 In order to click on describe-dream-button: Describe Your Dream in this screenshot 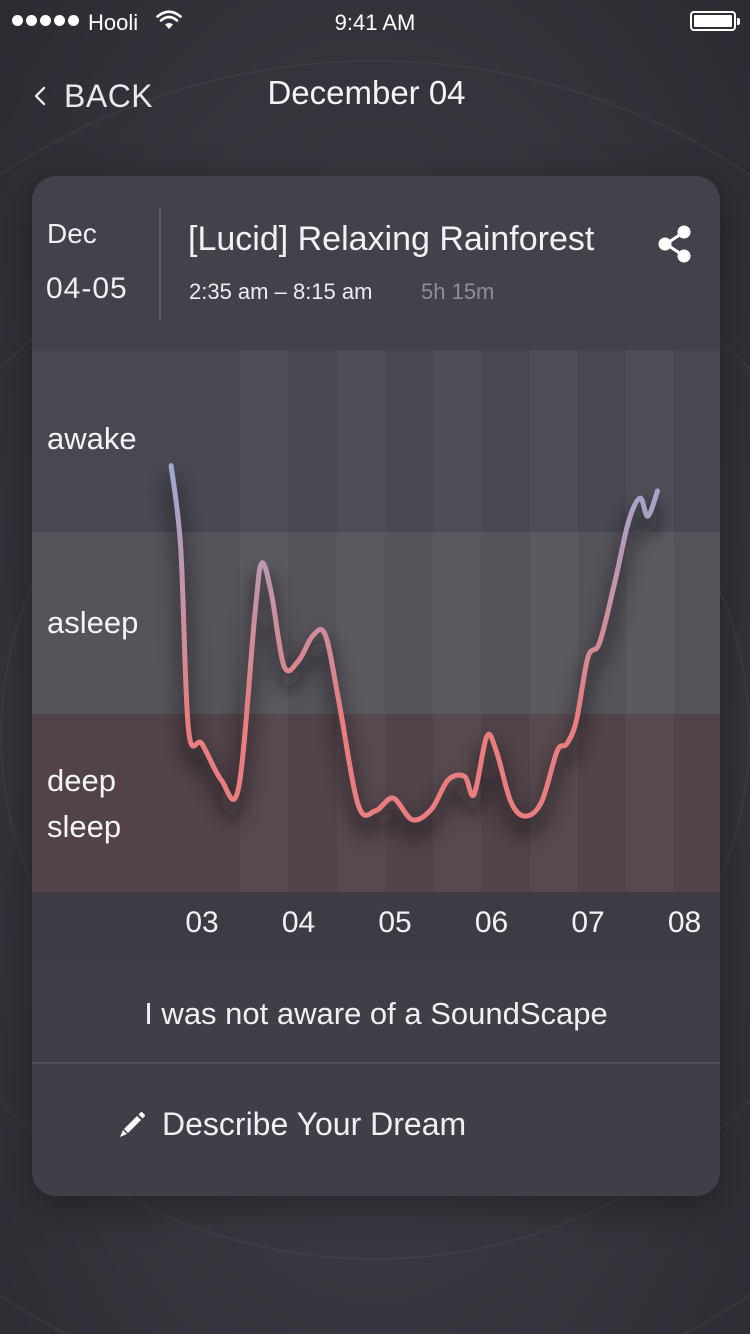, I will do `click(376, 1124)`.